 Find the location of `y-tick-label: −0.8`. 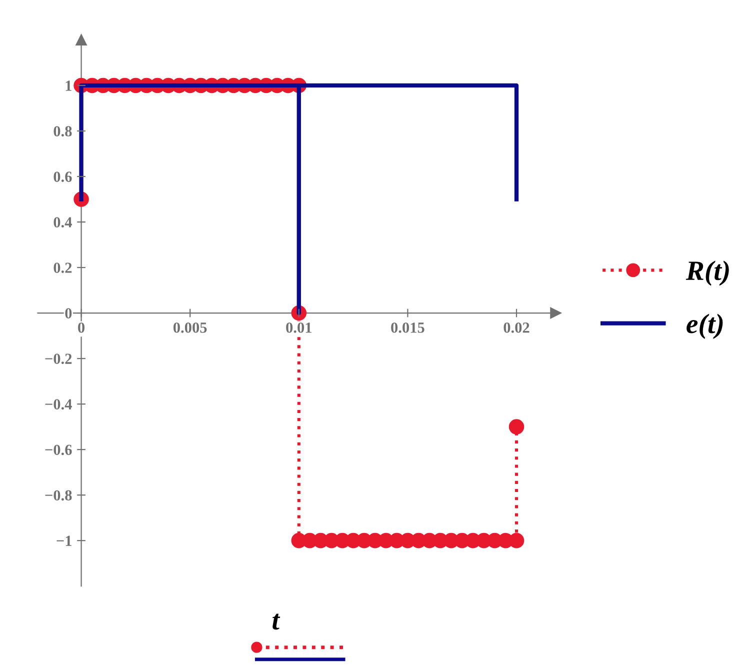

y-tick-label: −0.8 is located at coordinates (58, 495).